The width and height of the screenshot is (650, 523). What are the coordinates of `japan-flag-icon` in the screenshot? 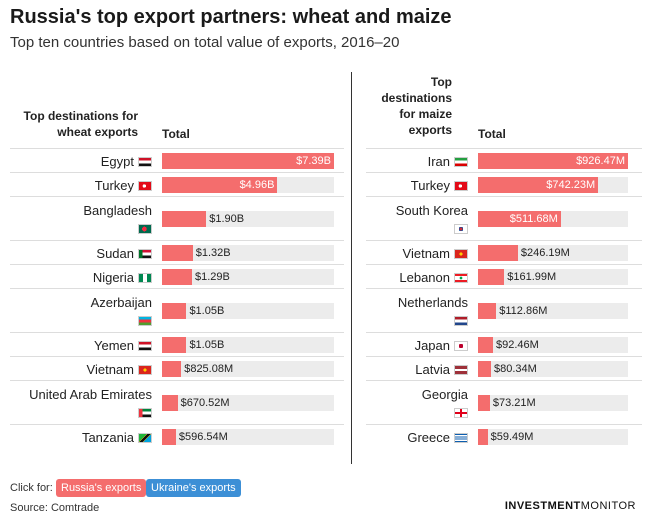 It's located at (461, 346).